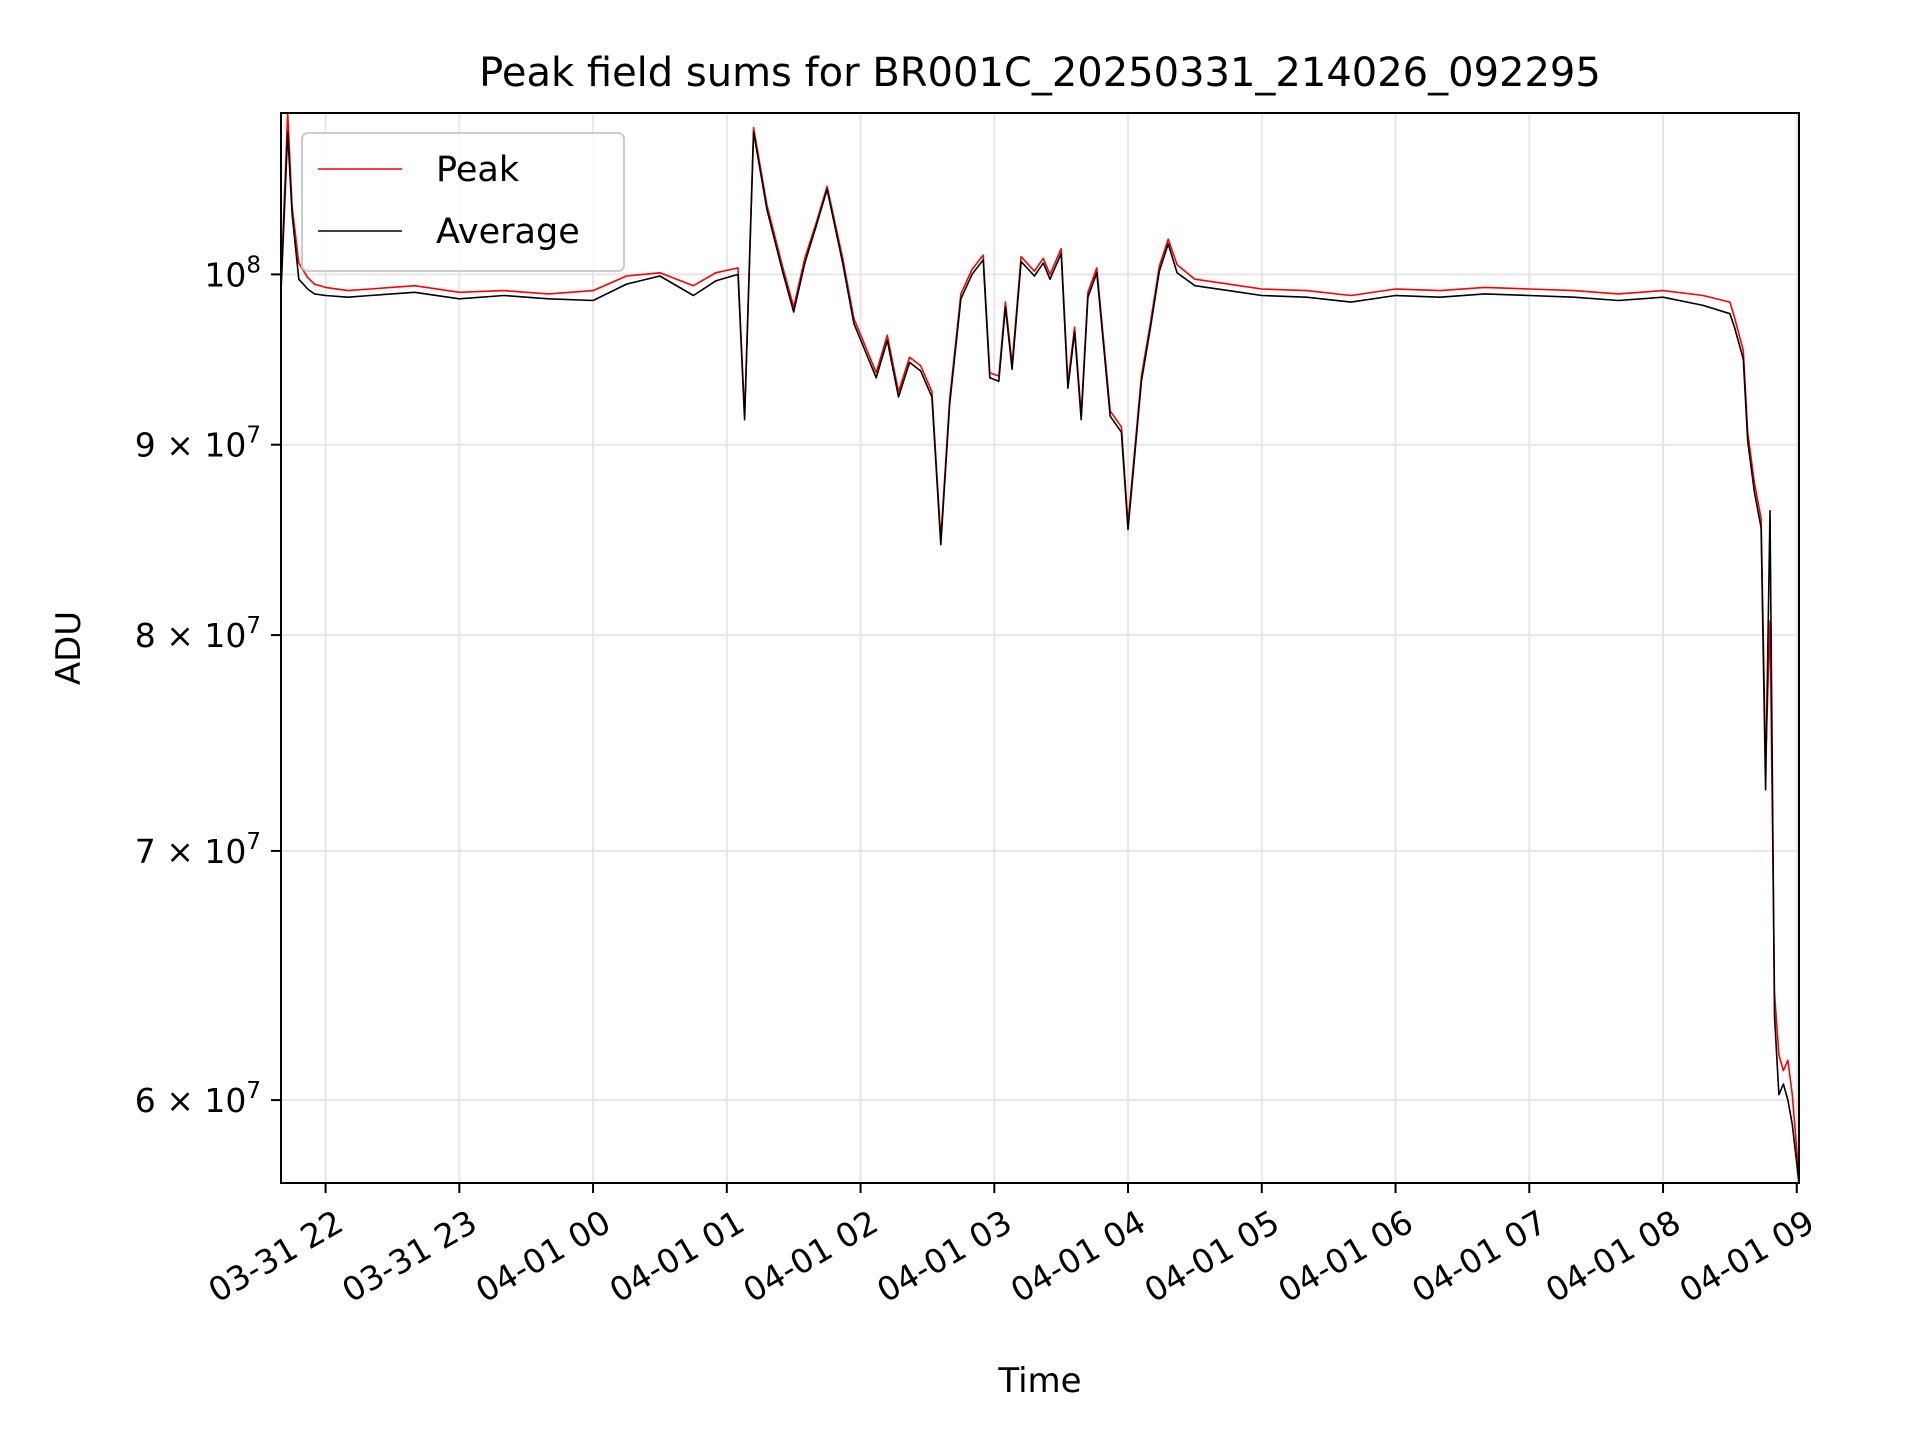 The image size is (1920, 1440). Describe the element at coordinates (208, 686) in the screenshot. I see `y-axis-ticks: 108 9 × 107 8 × 107 7 × 107 6 × 107` at that location.